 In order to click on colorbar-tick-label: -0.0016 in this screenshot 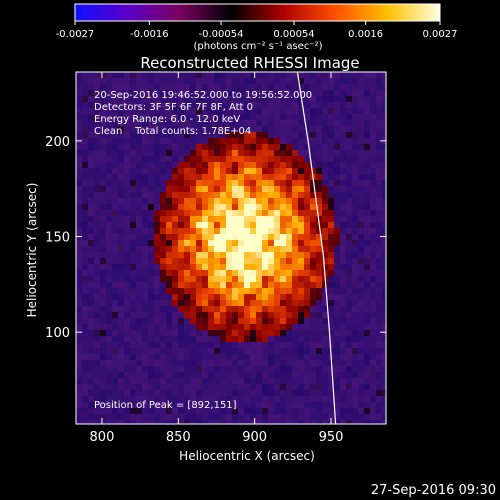, I will do `click(149, 34)`.